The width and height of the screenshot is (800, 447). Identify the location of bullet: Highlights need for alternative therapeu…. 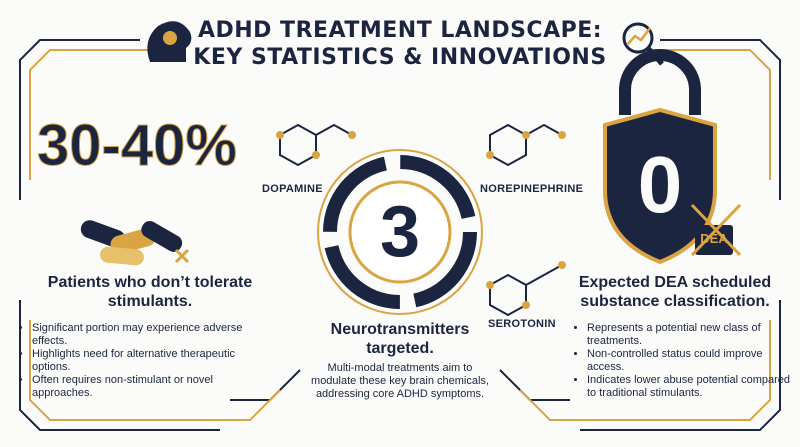
(147, 360).